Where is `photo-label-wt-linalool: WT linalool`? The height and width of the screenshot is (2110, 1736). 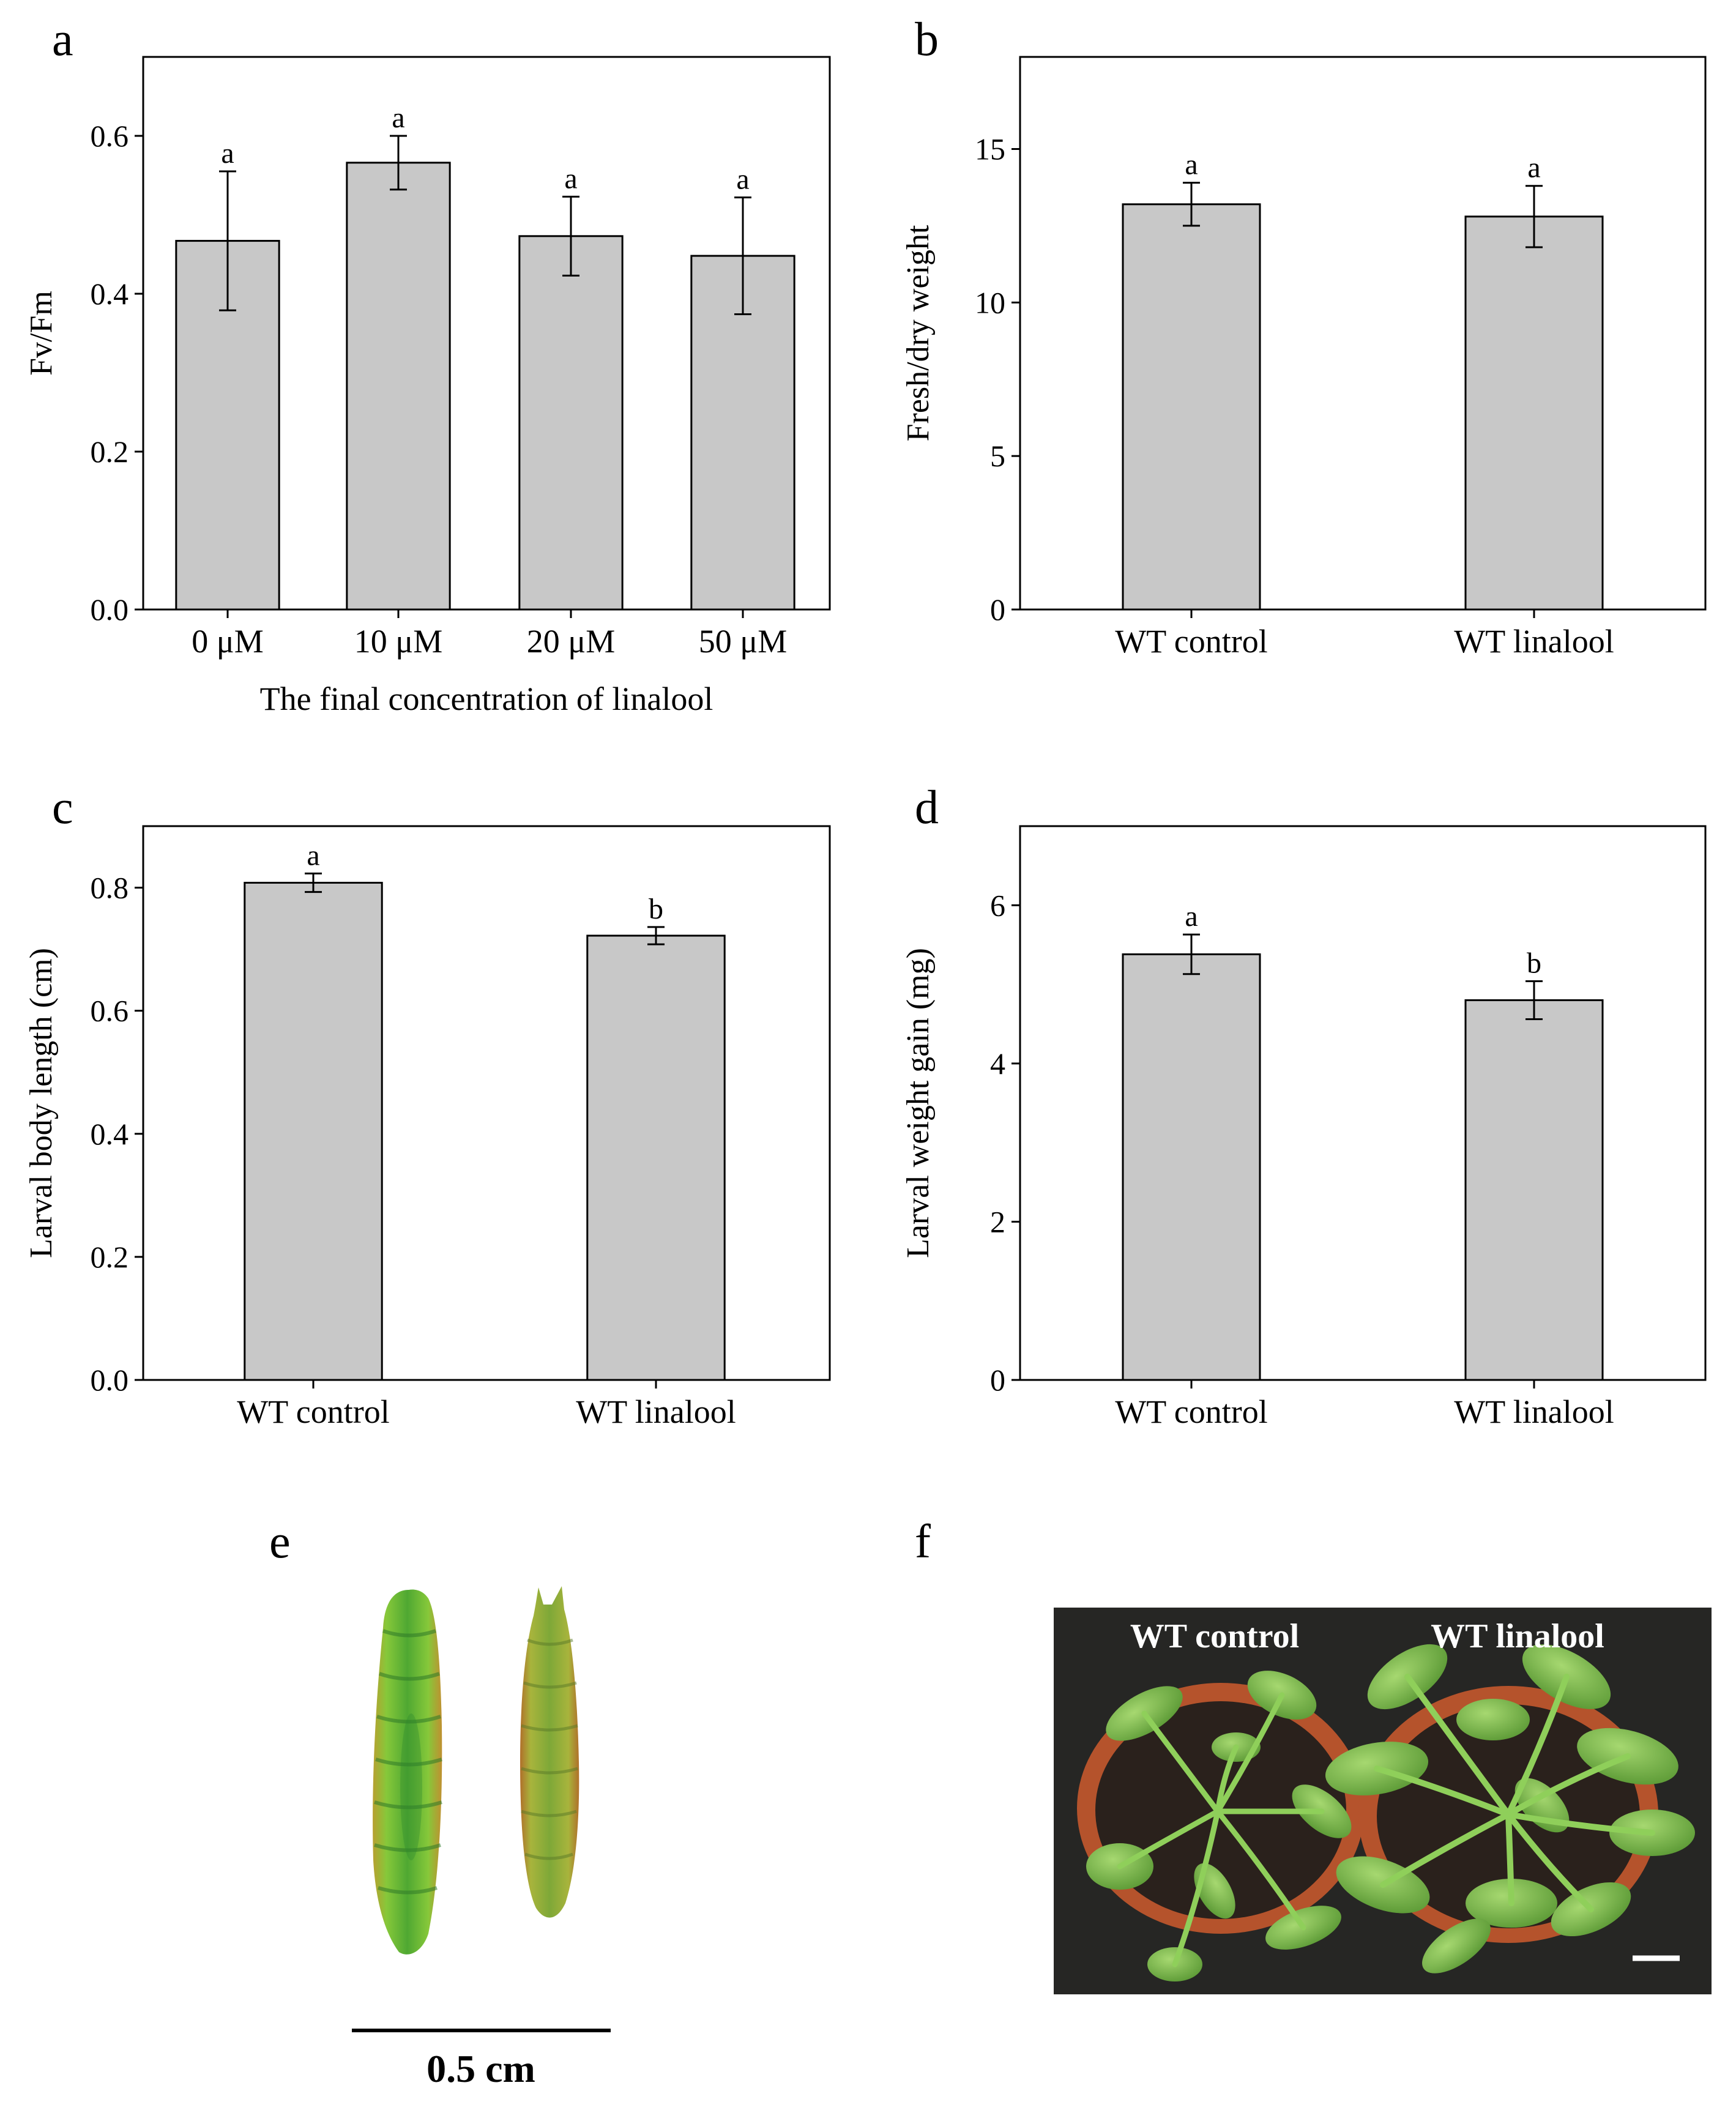
photo-label-wt-linalool: WT linalool is located at coordinates (1517, 1636).